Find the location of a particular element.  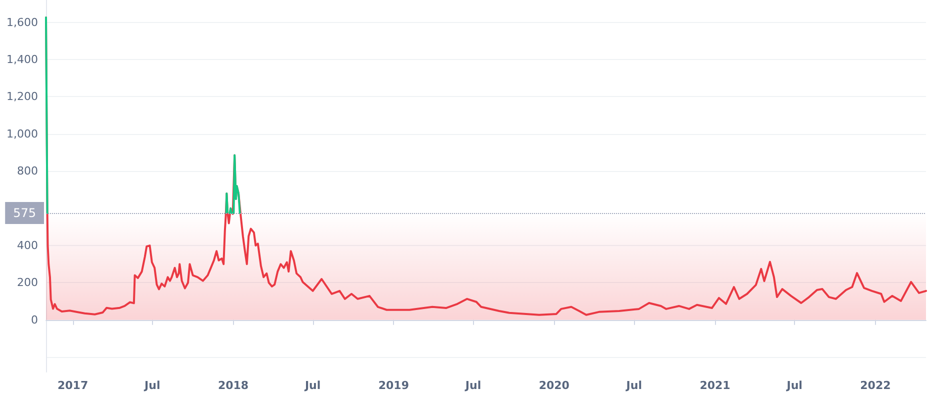

y-tick-label: 400 is located at coordinates (27, 245).